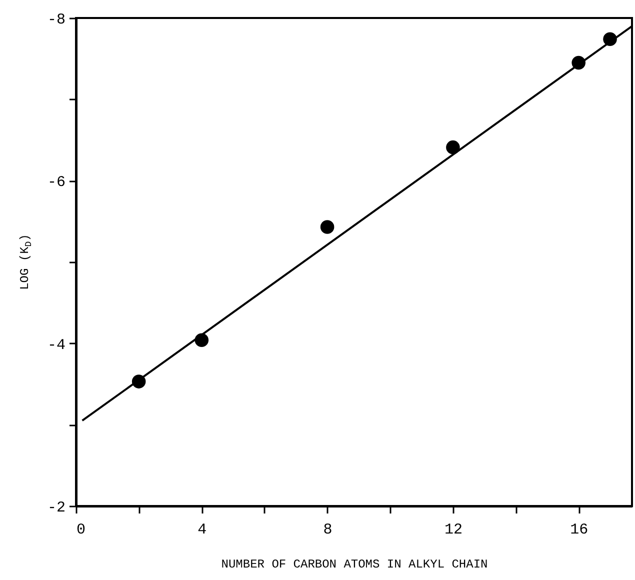 The width and height of the screenshot is (635, 580). What do you see at coordinates (56, 20) in the screenshot?
I see `y-tick-label: -8` at bounding box center [56, 20].